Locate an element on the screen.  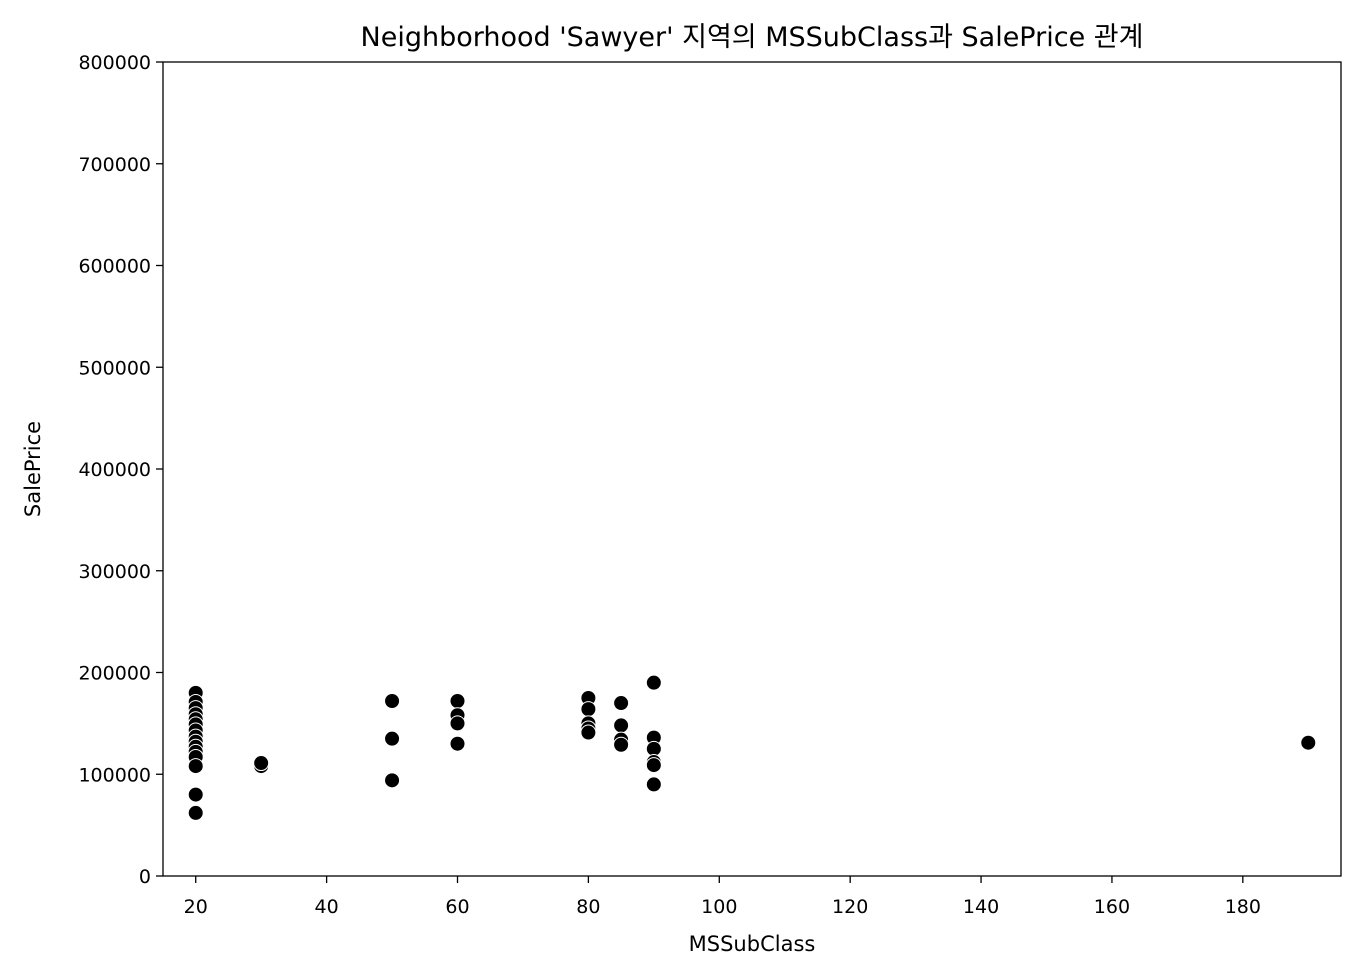
x-tick-label: 40 is located at coordinates (327, 907).